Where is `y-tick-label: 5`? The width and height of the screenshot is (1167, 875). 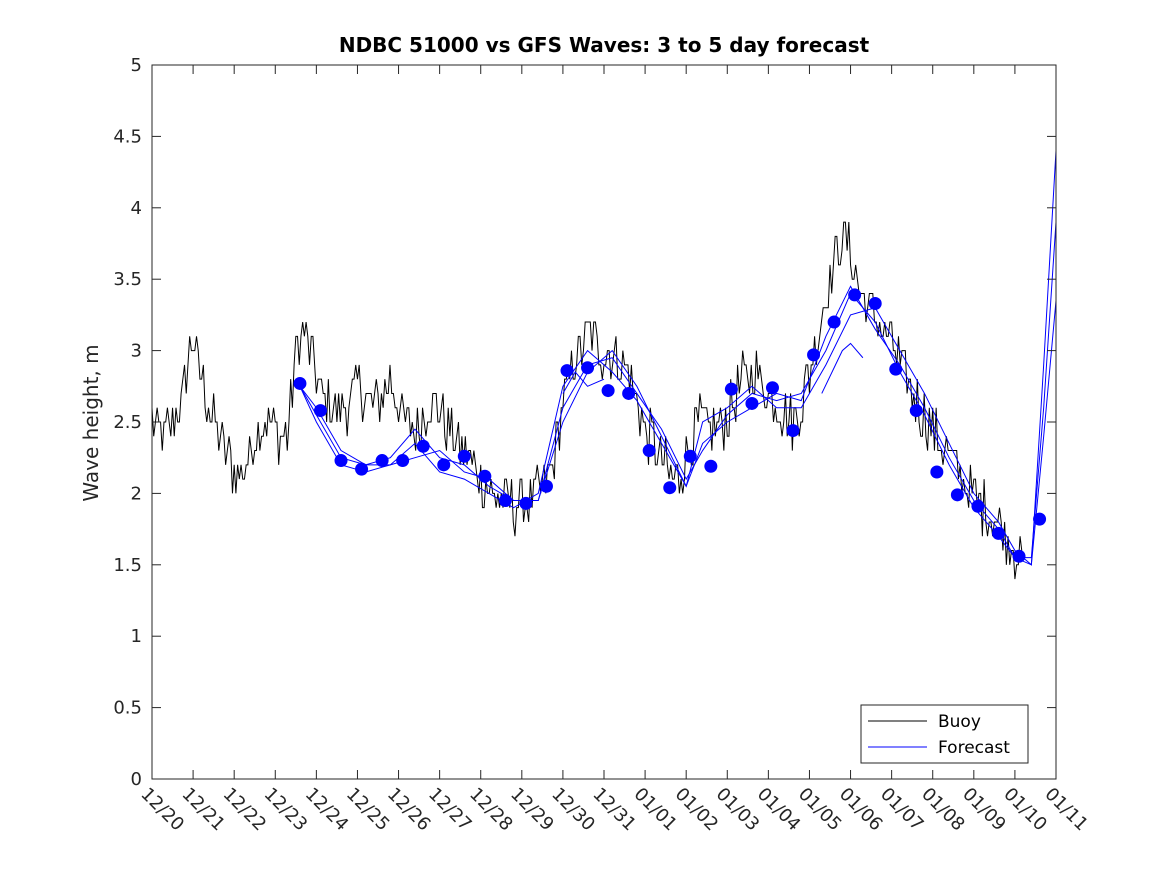 y-tick-label: 5 is located at coordinates (136, 65).